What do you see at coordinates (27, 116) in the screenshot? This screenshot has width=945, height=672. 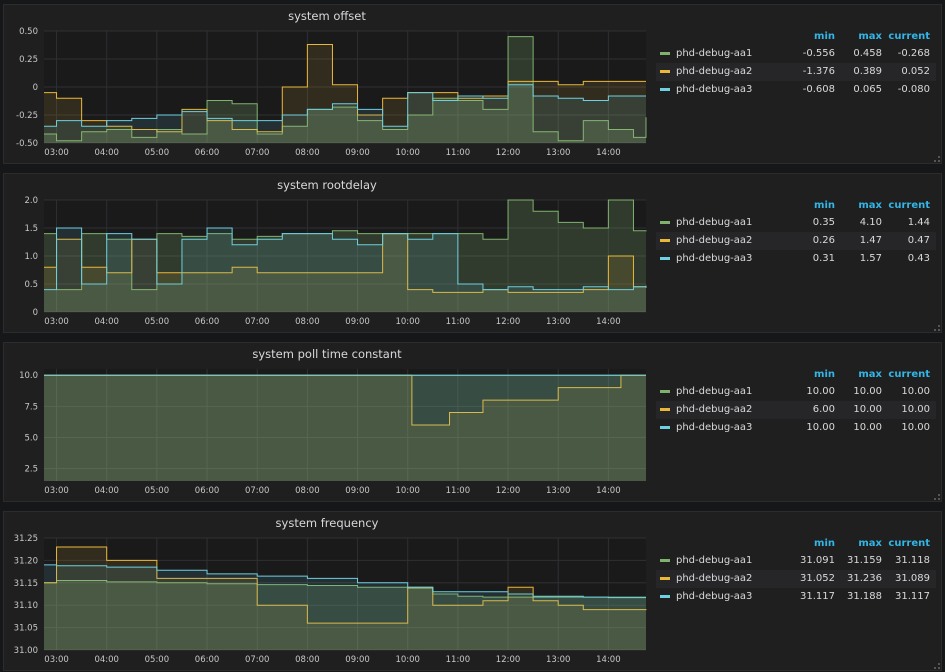 I see `y-tick-label: -0.25` at bounding box center [27, 116].